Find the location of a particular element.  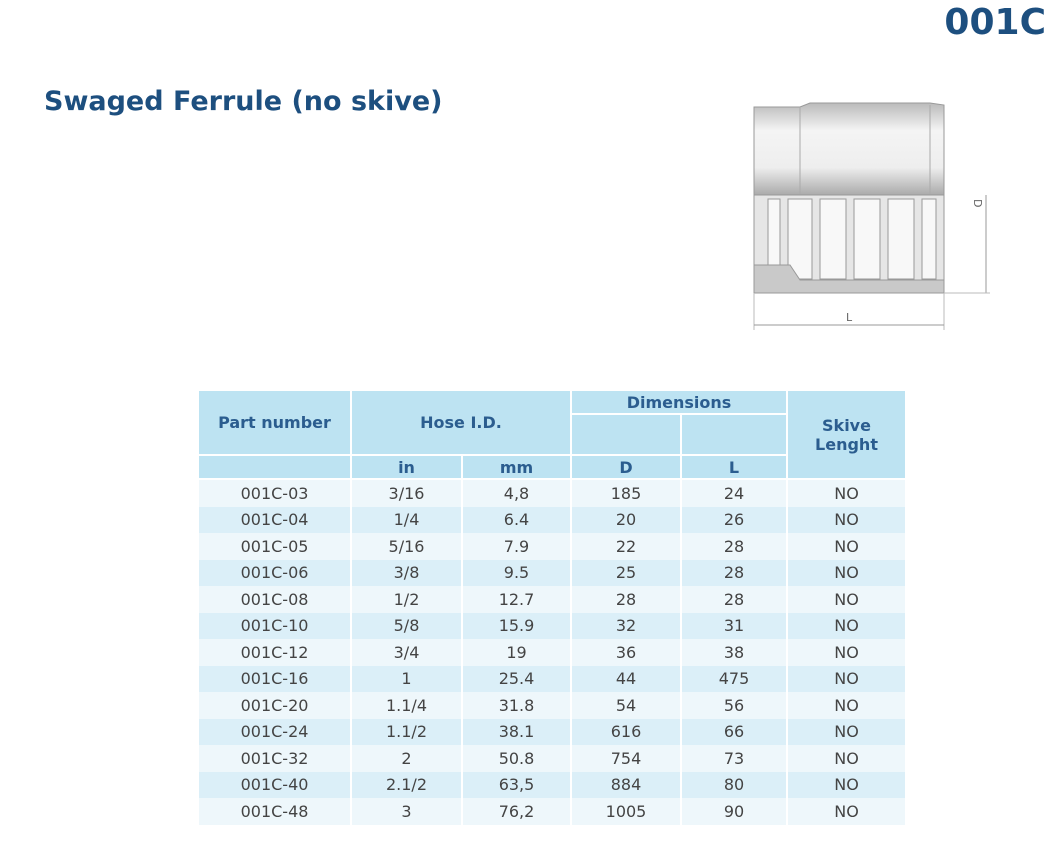

table-cell: 001C-04 is located at coordinates (274, 519).